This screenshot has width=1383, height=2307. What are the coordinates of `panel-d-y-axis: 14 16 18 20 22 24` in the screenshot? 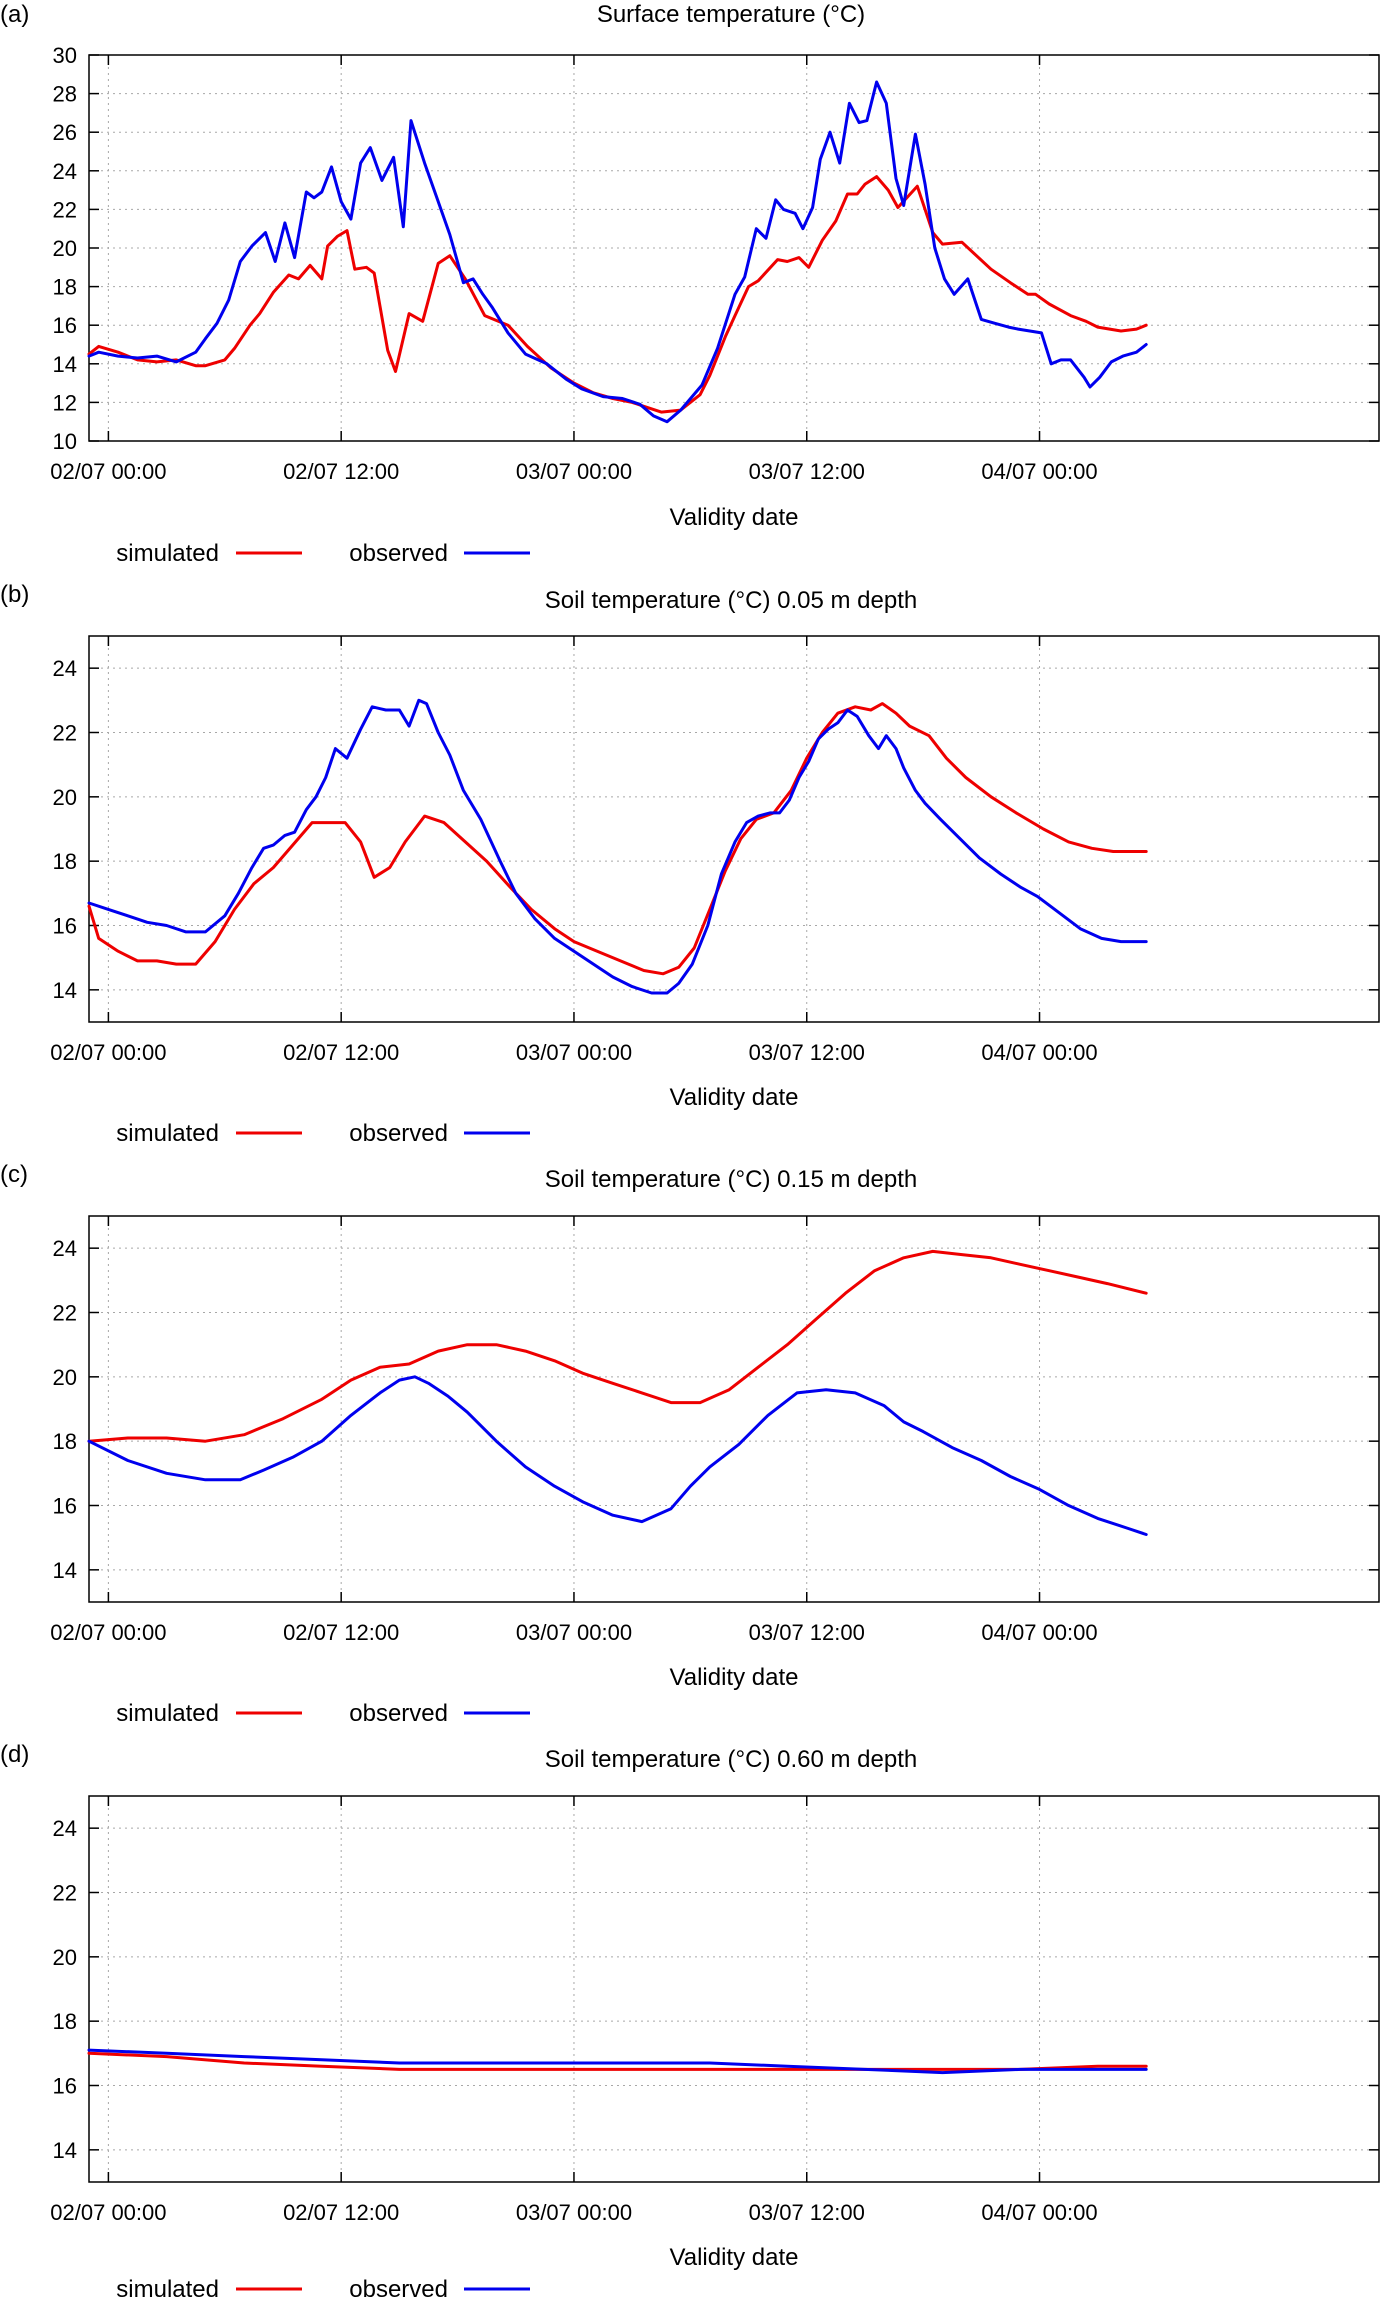 It's located at (716, 1989).